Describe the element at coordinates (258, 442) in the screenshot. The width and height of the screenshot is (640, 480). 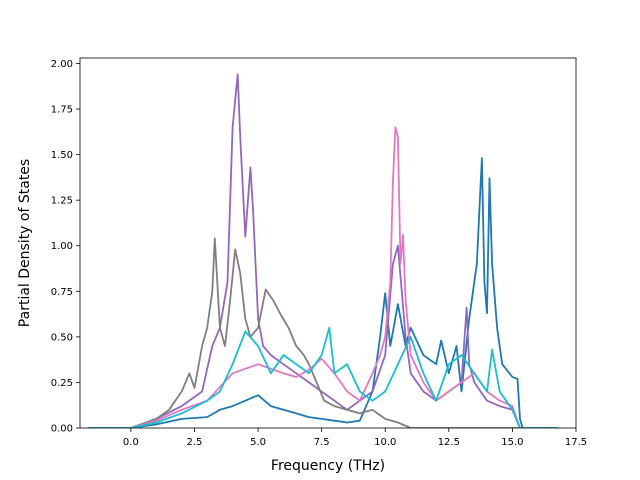
I see `x-tick-label: 5.0` at that location.